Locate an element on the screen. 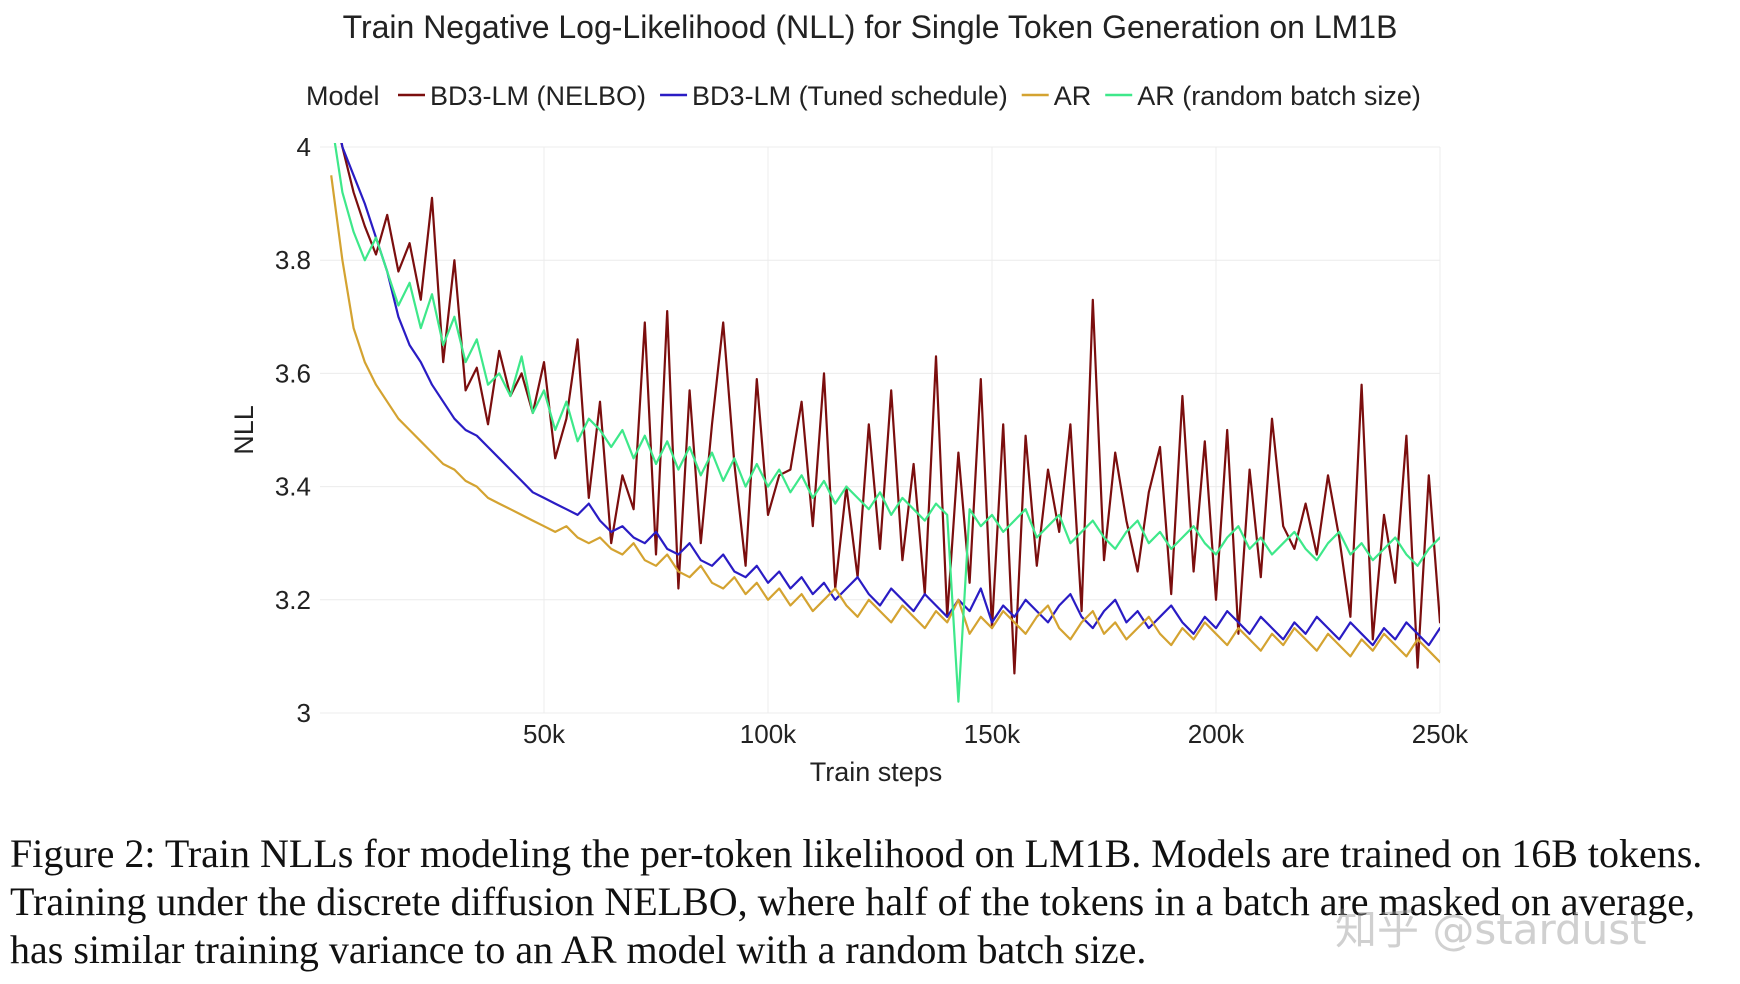 This screenshot has height=984, width=1740. watermark: 知乎 @stardust is located at coordinates (1491, 929).